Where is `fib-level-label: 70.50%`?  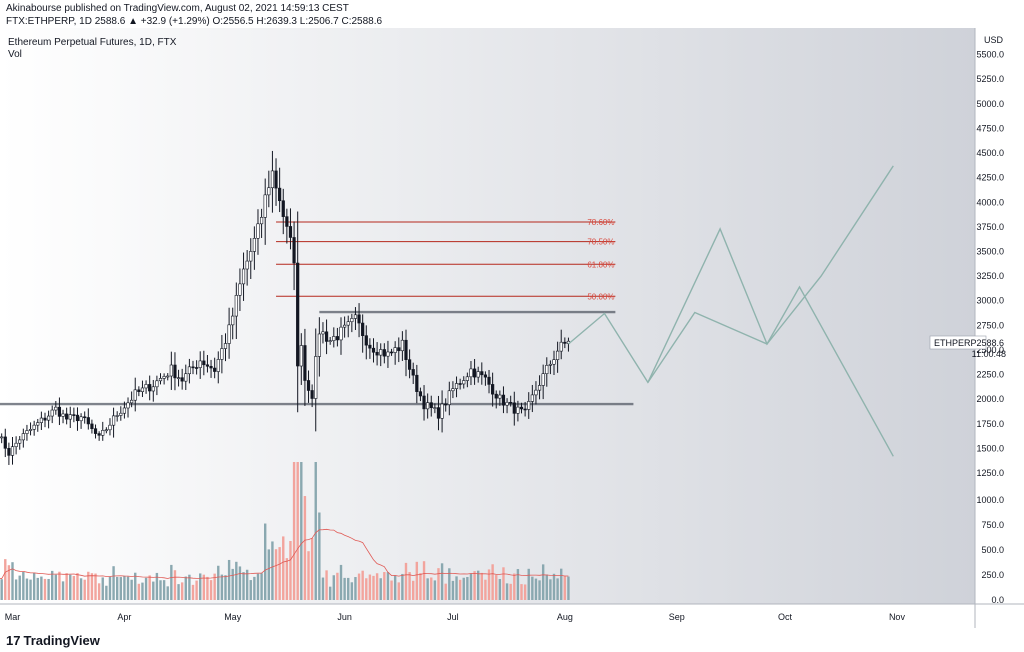
fib-level-label: 70.50% is located at coordinates (600, 242).